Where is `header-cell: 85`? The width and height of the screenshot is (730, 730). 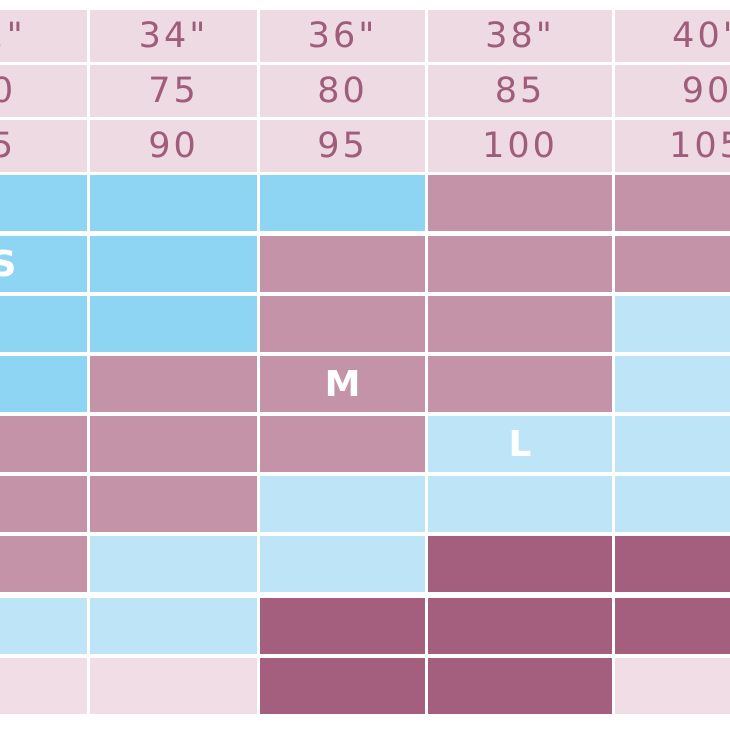
header-cell: 85 is located at coordinates (520, 91).